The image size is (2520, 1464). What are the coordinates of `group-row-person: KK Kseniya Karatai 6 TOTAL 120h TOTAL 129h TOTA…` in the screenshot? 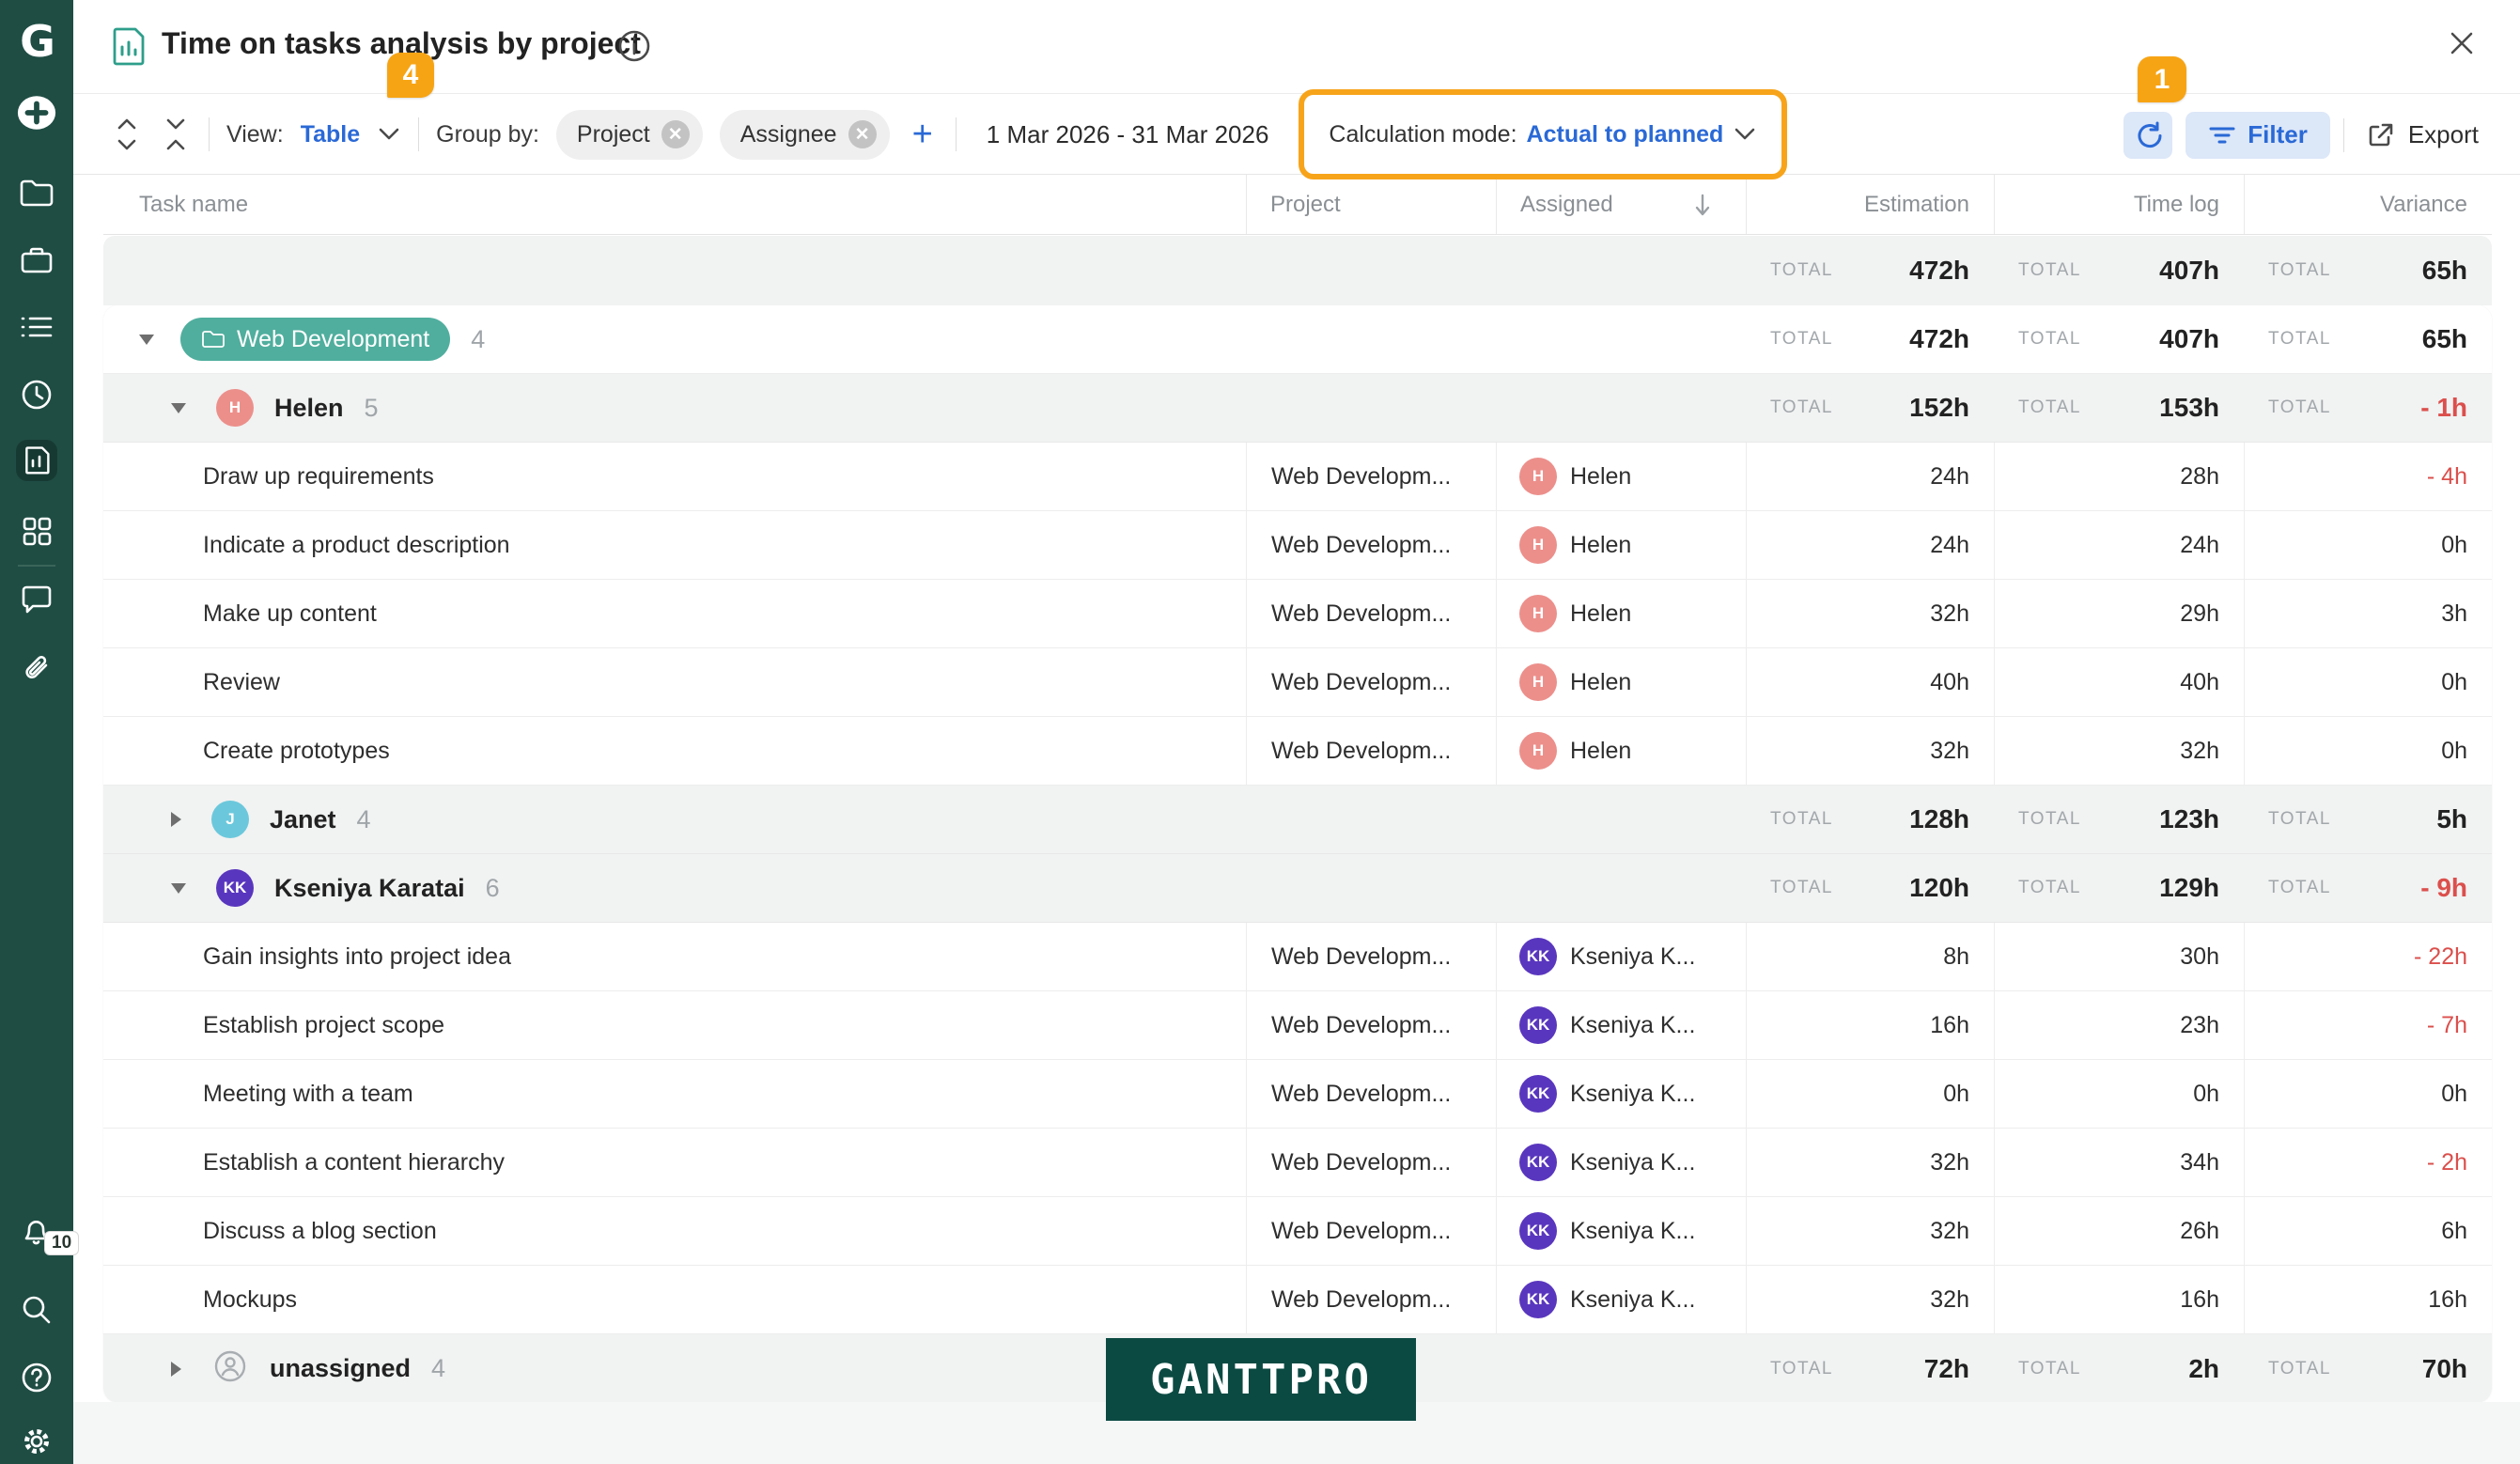 It's located at (1297, 888).